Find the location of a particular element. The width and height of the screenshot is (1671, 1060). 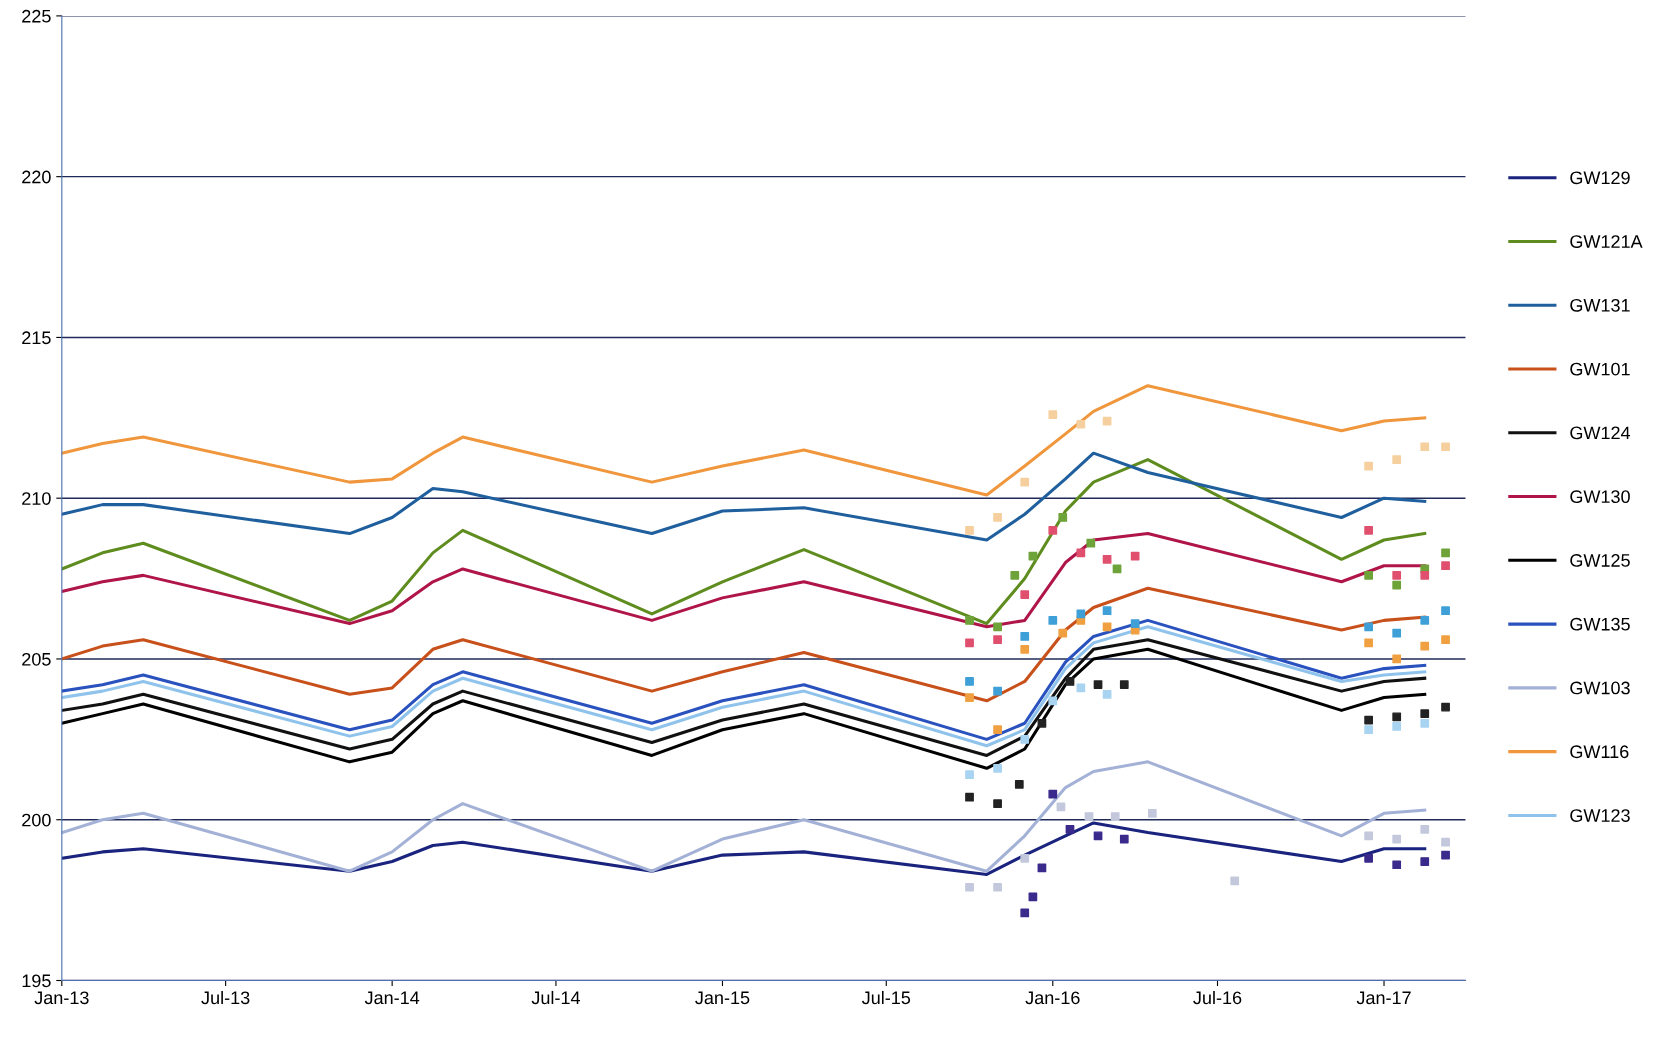

x-tick-label: Jan-17 is located at coordinates (1383, 998).